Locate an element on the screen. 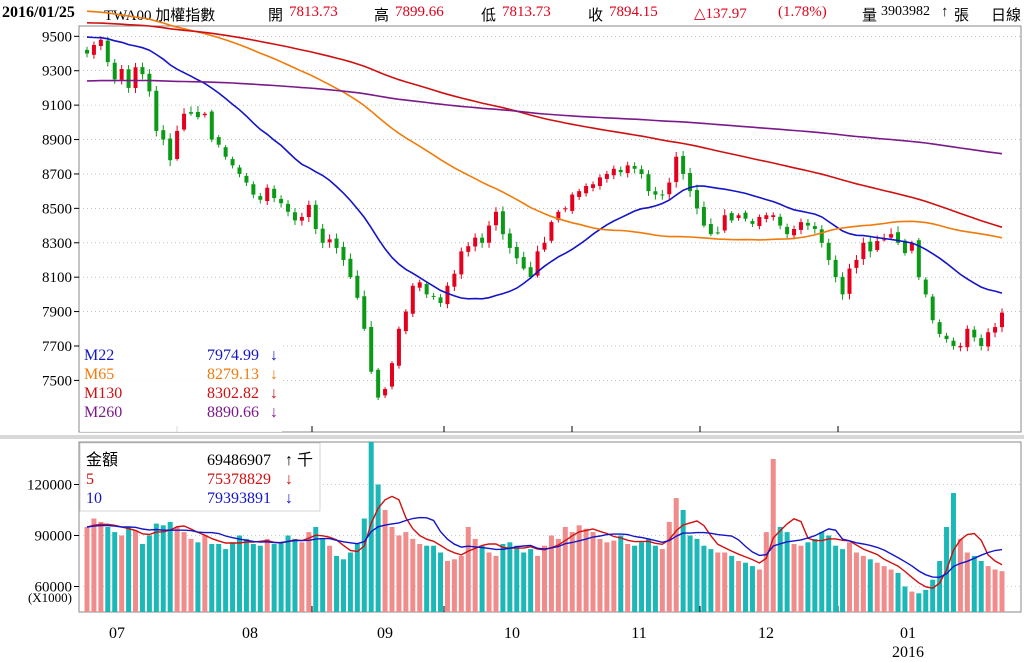 This screenshot has width=1024, height=662. month-label: 09 is located at coordinates (385, 633).